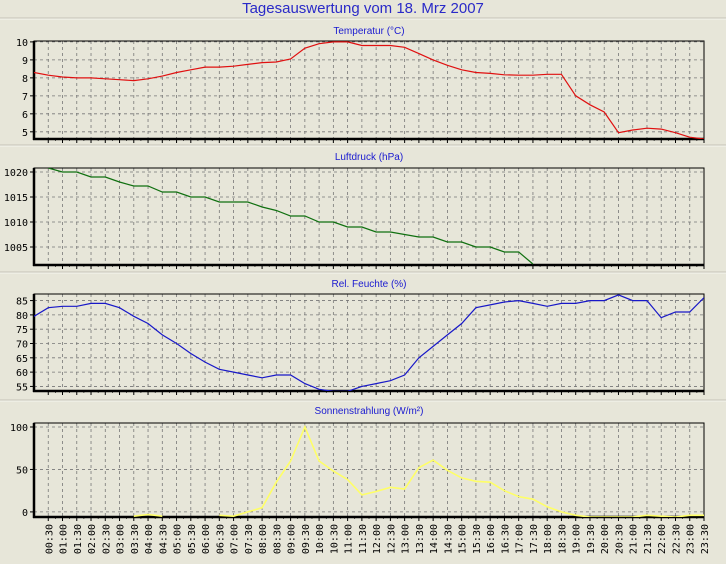 The image size is (726, 564). What do you see at coordinates (320, 539) in the screenshot?
I see `x-tick-label: 10:00` at bounding box center [320, 539].